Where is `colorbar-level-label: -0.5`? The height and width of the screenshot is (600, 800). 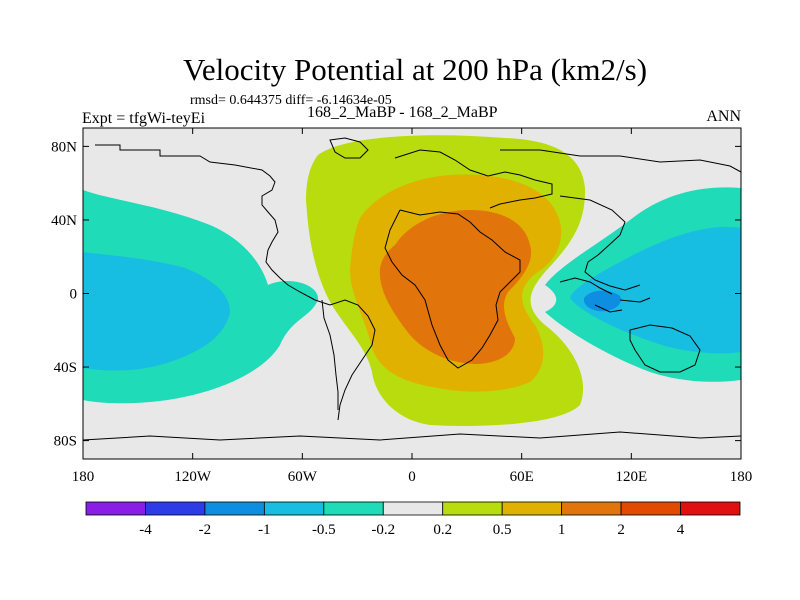 colorbar-level-label: -0.5 is located at coordinates (324, 530).